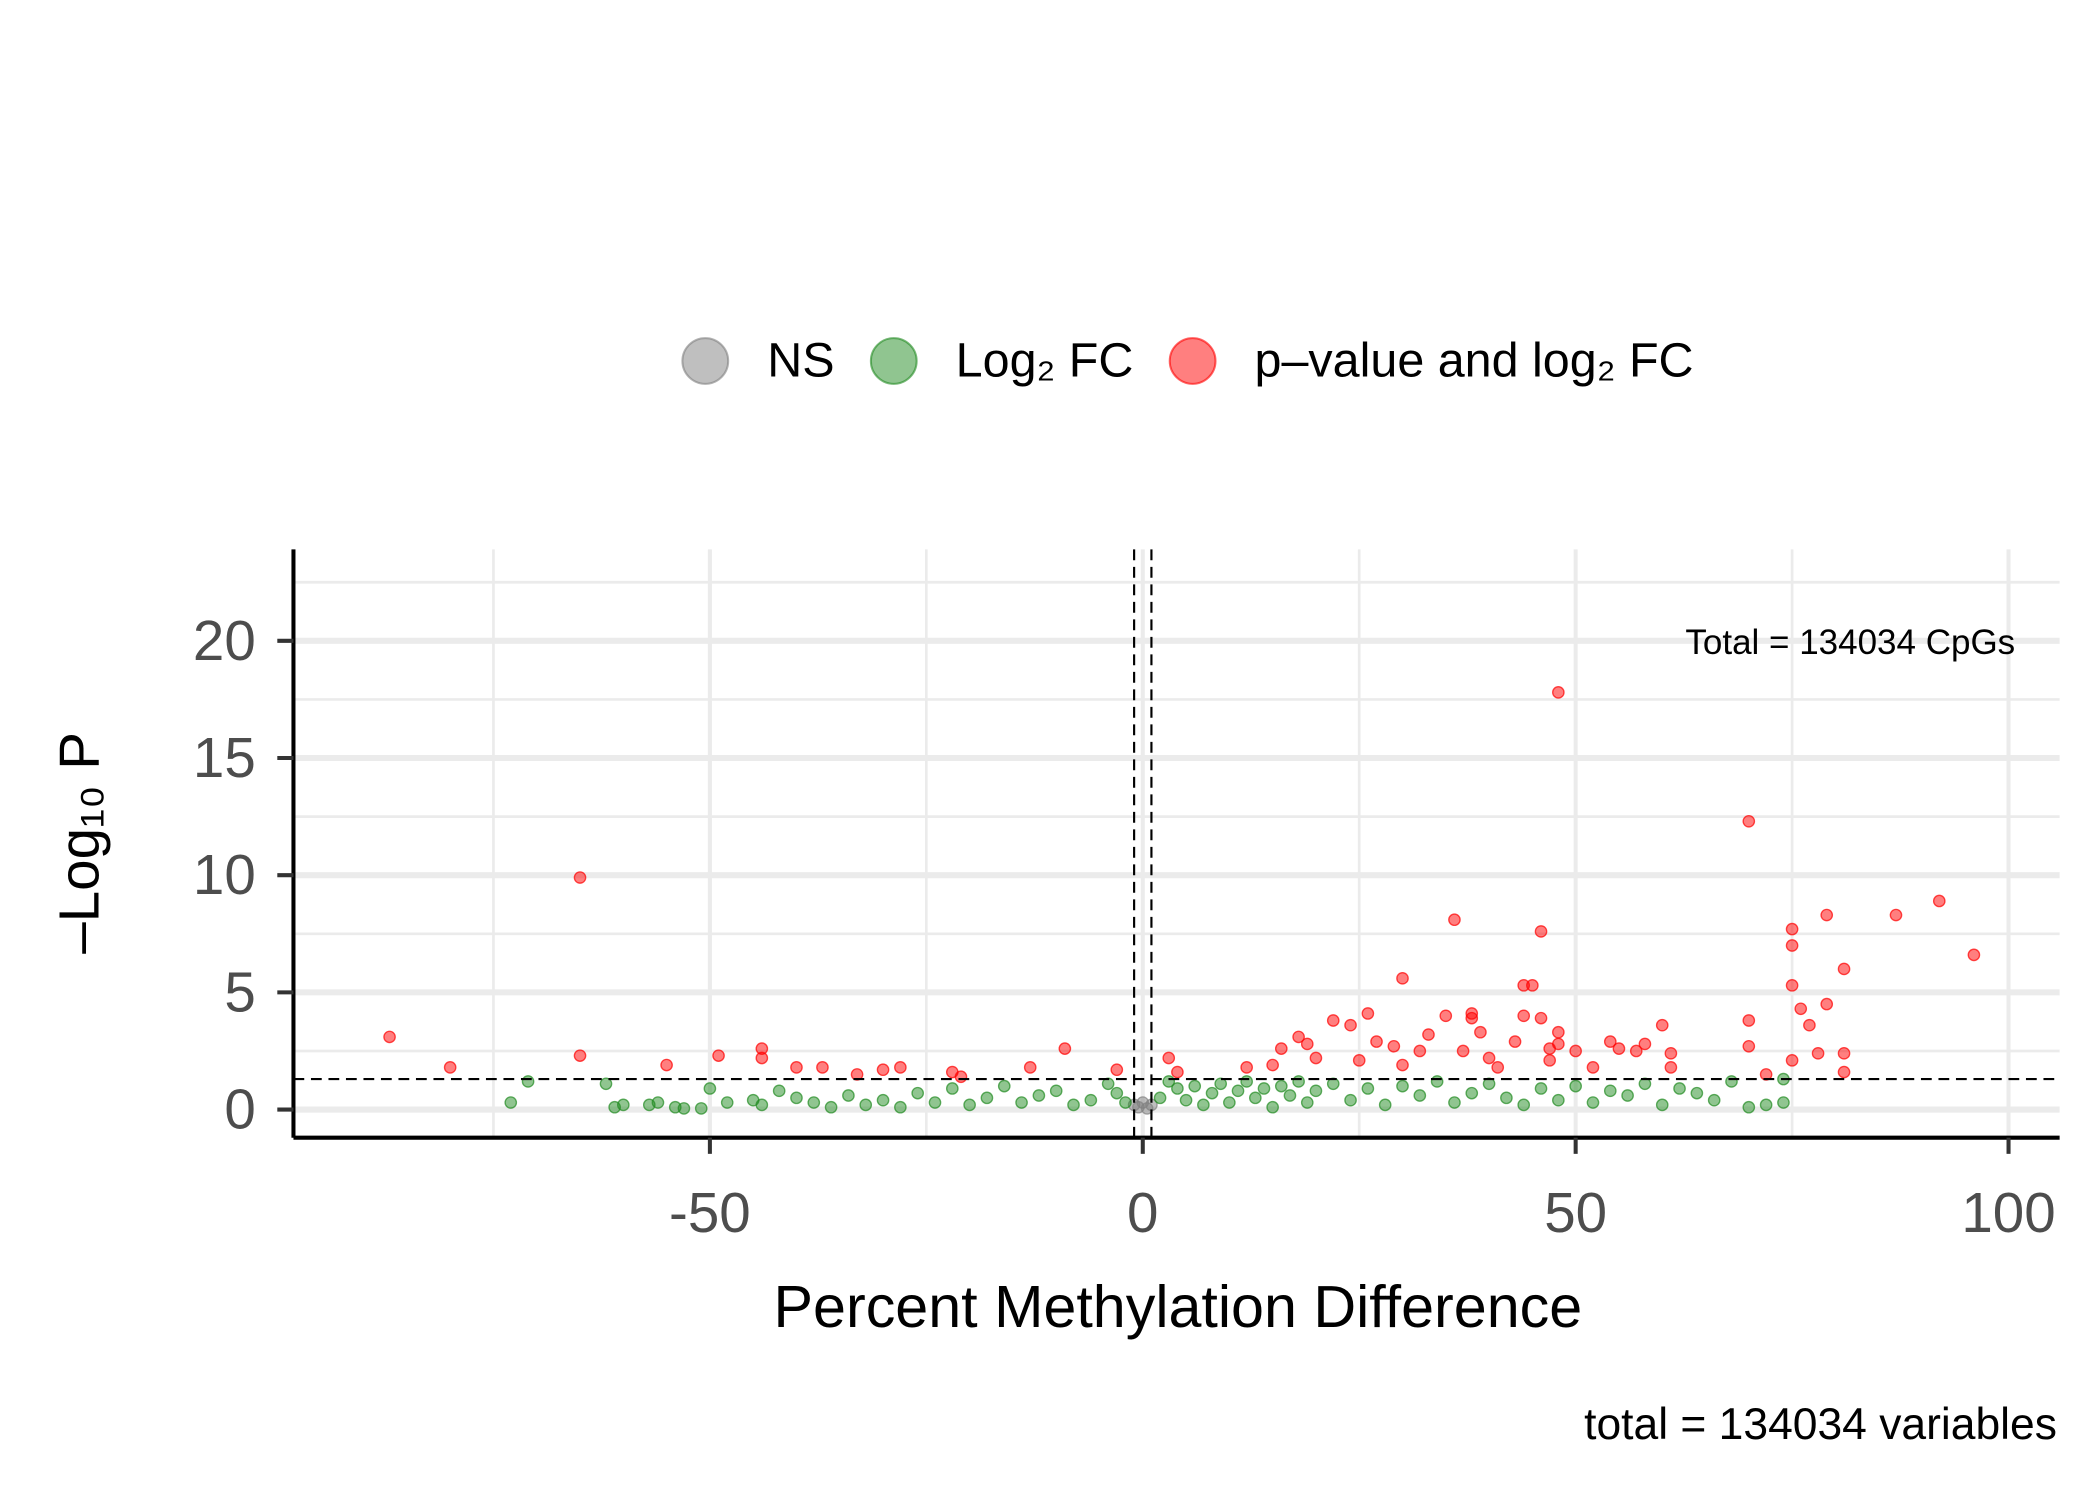 The height and width of the screenshot is (1500, 2100). What do you see at coordinates (1820, 1424) in the screenshot?
I see `caption: total = 134034 variables` at bounding box center [1820, 1424].